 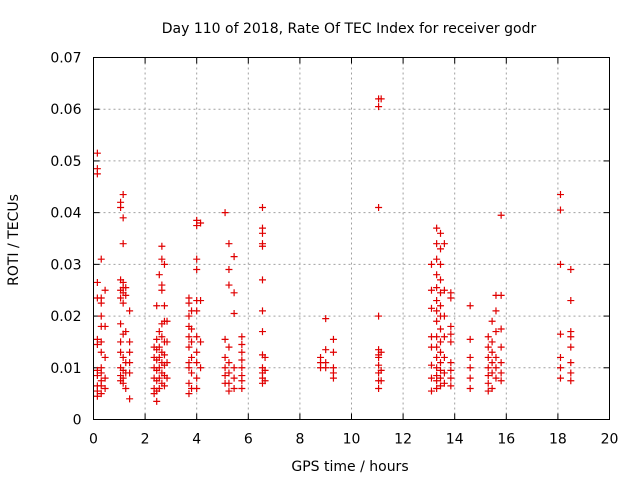 I want to click on y-tick-label: 0, so click(x=77, y=421).